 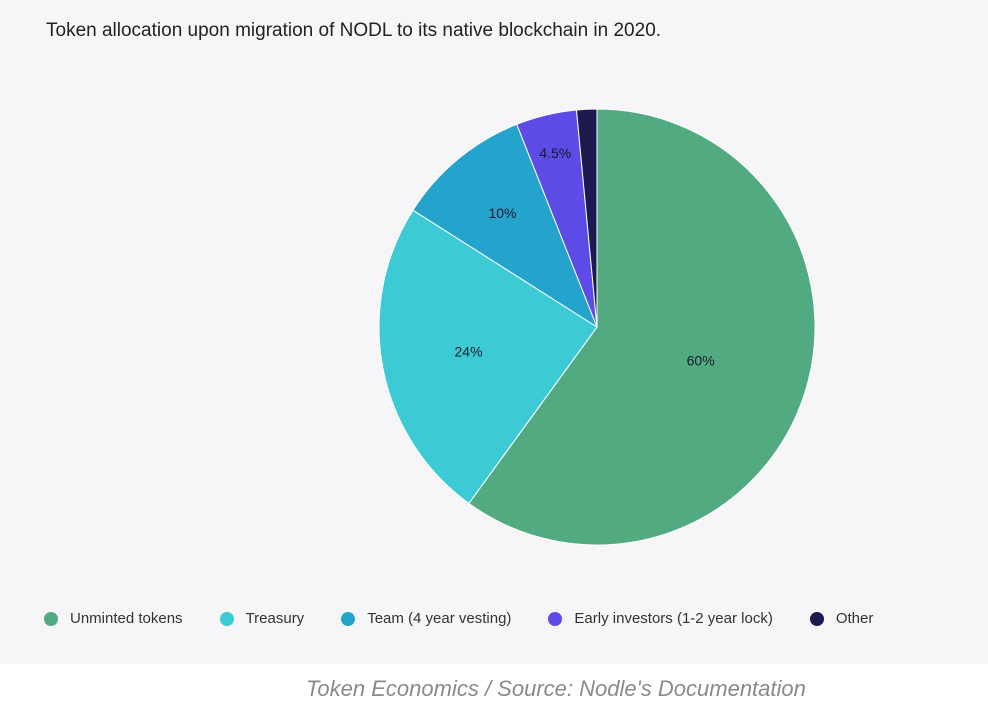 What do you see at coordinates (555, 153) in the screenshot?
I see `pie-slice-label-3: 4.5%` at bounding box center [555, 153].